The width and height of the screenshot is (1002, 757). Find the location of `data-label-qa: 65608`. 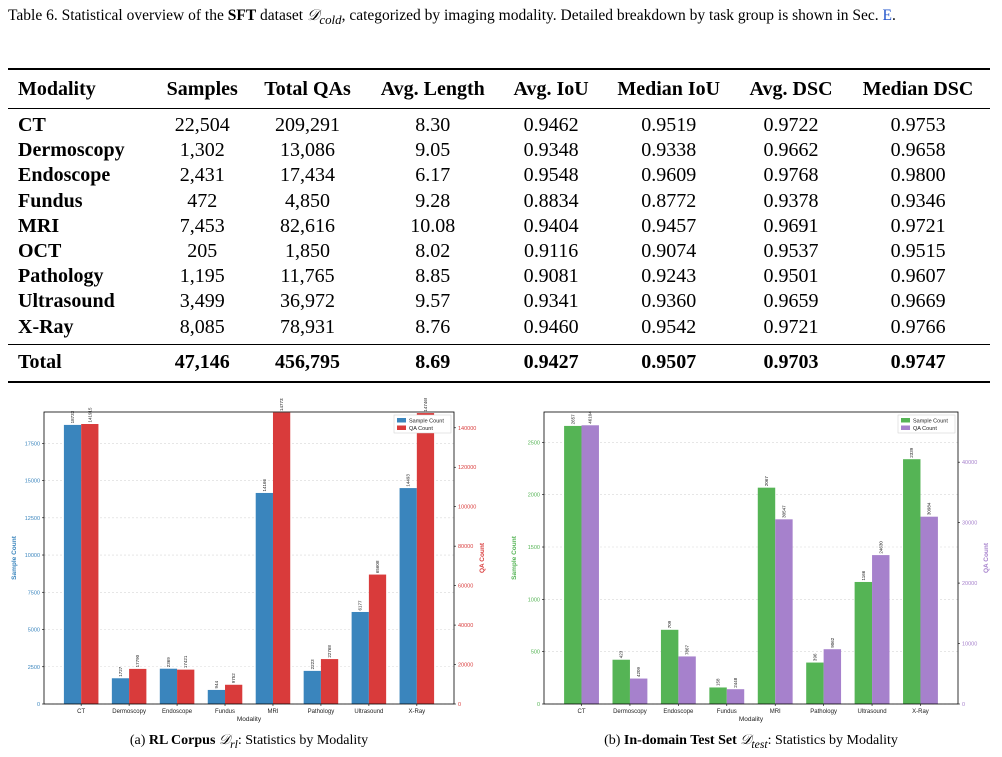

data-label-qa: 65608 is located at coordinates (377, 566).